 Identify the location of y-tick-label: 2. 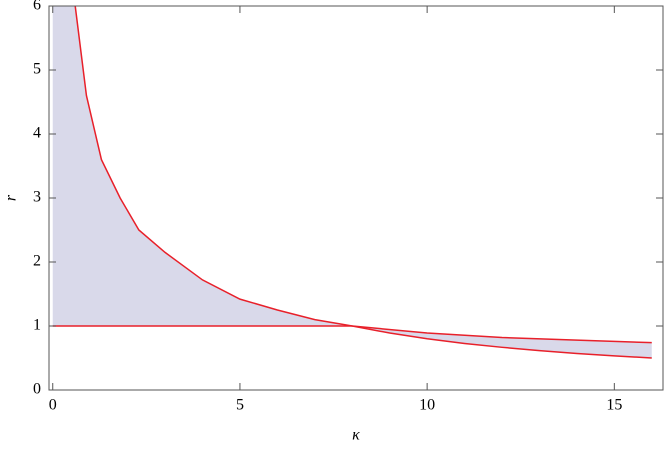
(37, 261).